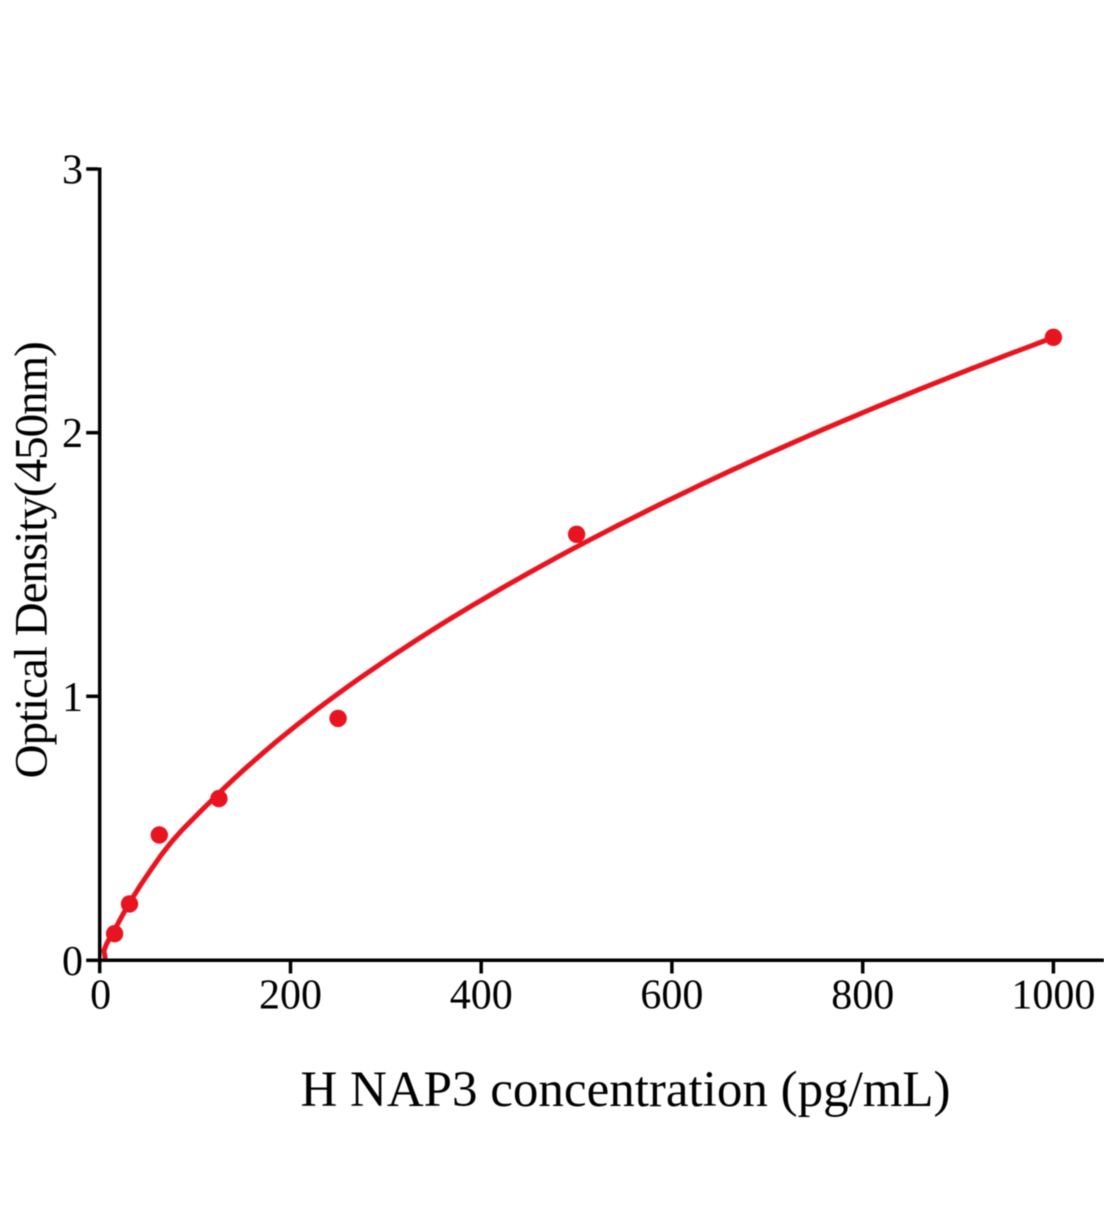  Describe the element at coordinates (72, 698) in the screenshot. I see `svg-text: 1` at that location.